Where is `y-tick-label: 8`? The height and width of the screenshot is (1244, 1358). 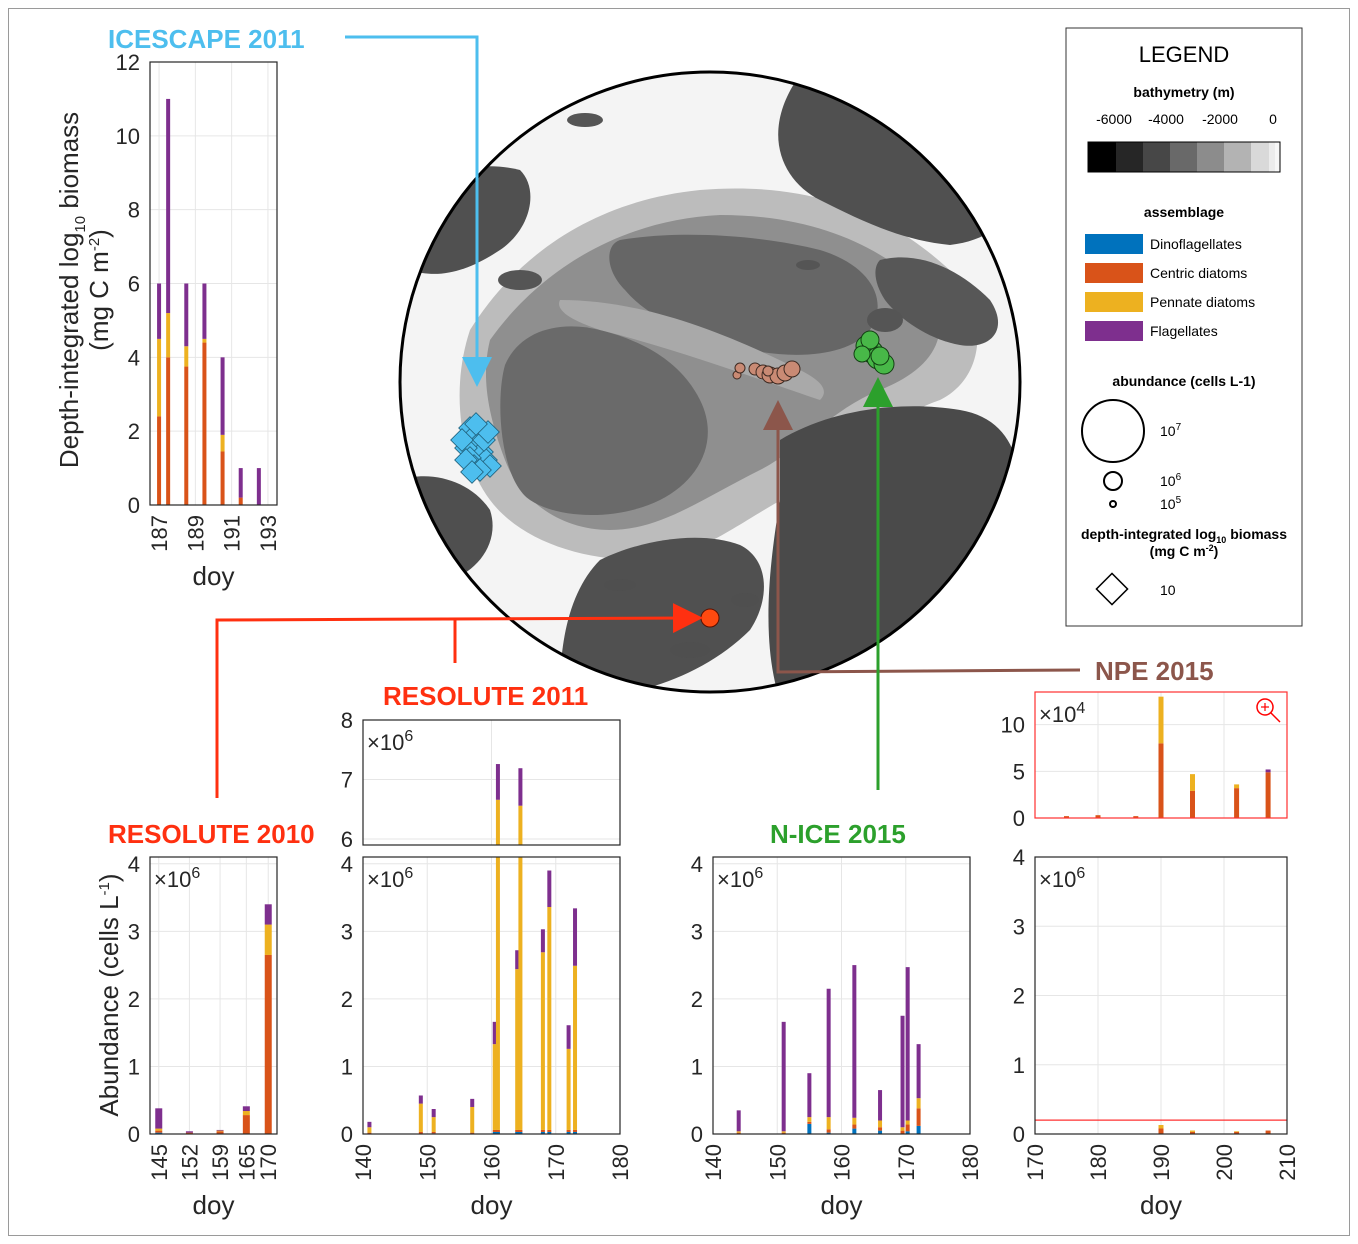 y-tick-label: 8 is located at coordinates (134, 210).